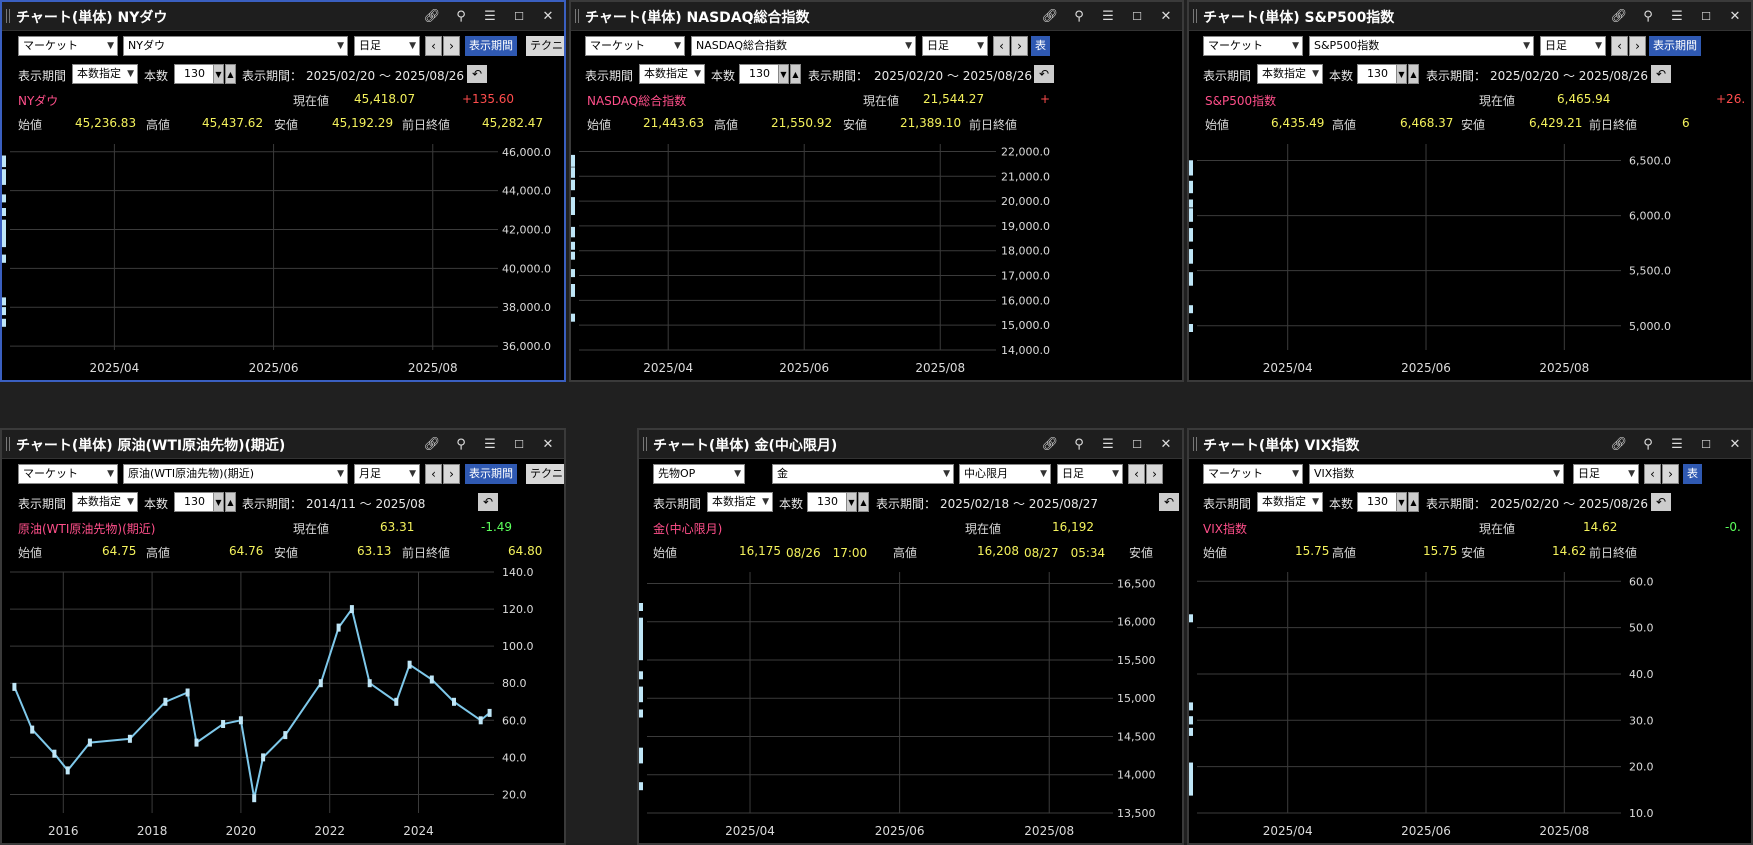  Describe the element at coordinates (910, 444) in the screenshot. I see `panel-titlebar: チャート(単体) 金(中心限月) 🔗︎ ⚲ ☰ ☐ ✕` at that location.